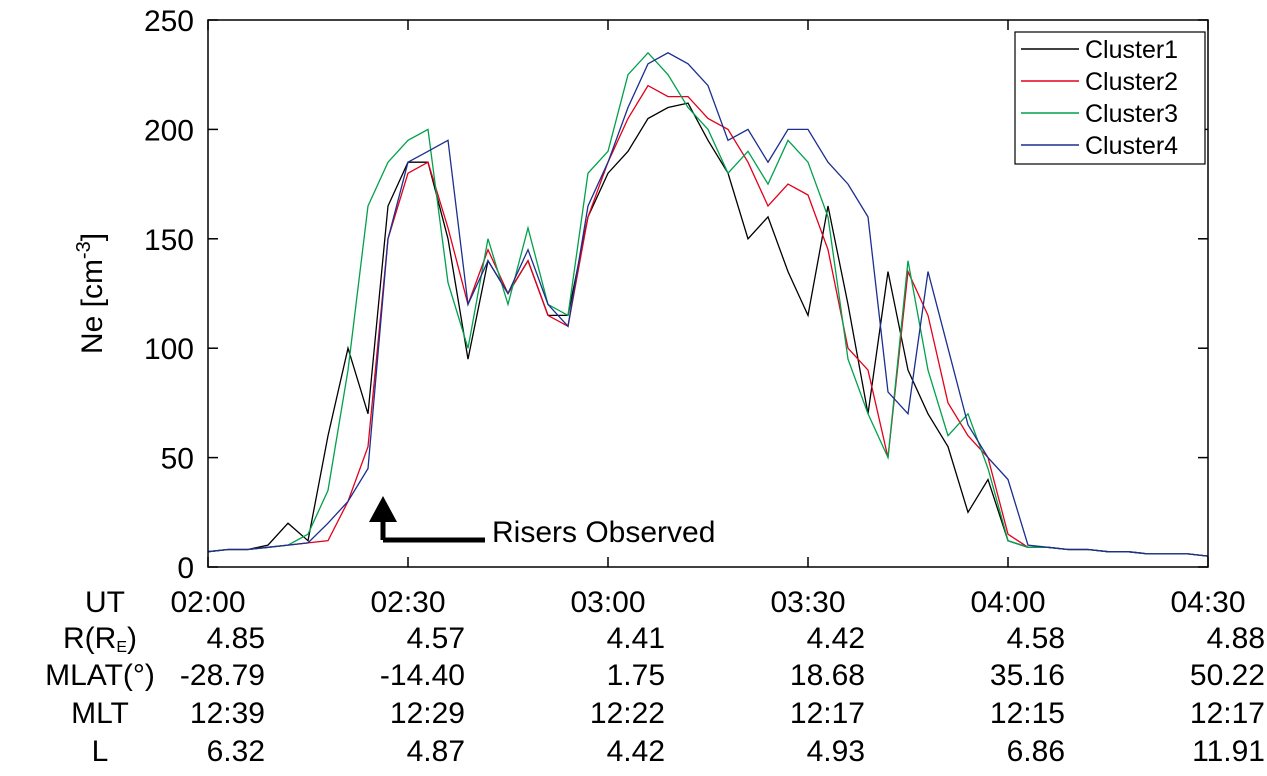  I want to click on legend-label: Cluster1, so click(1131, 50).